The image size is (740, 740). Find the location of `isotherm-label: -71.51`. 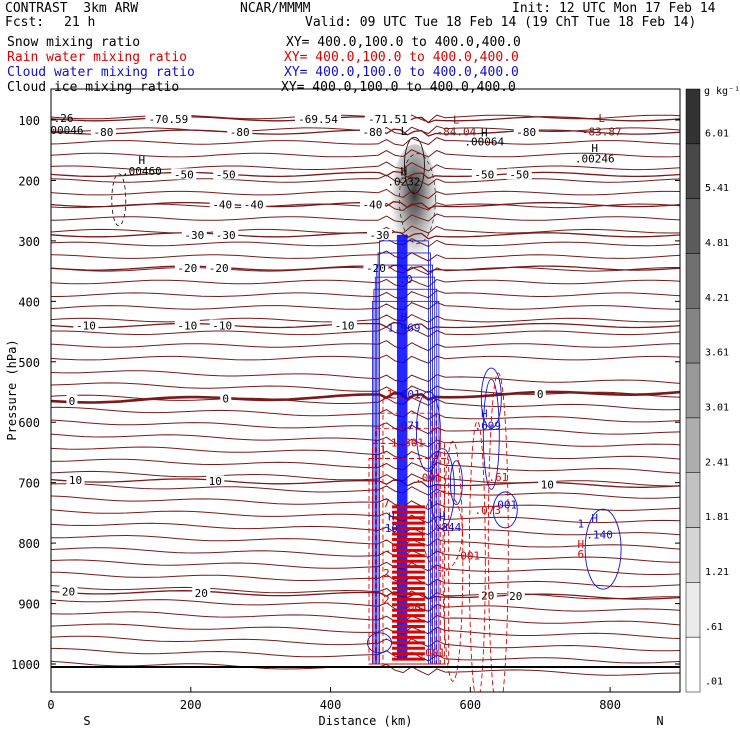

isotherm-label: -71.51 is located at coordinates (388, 119).